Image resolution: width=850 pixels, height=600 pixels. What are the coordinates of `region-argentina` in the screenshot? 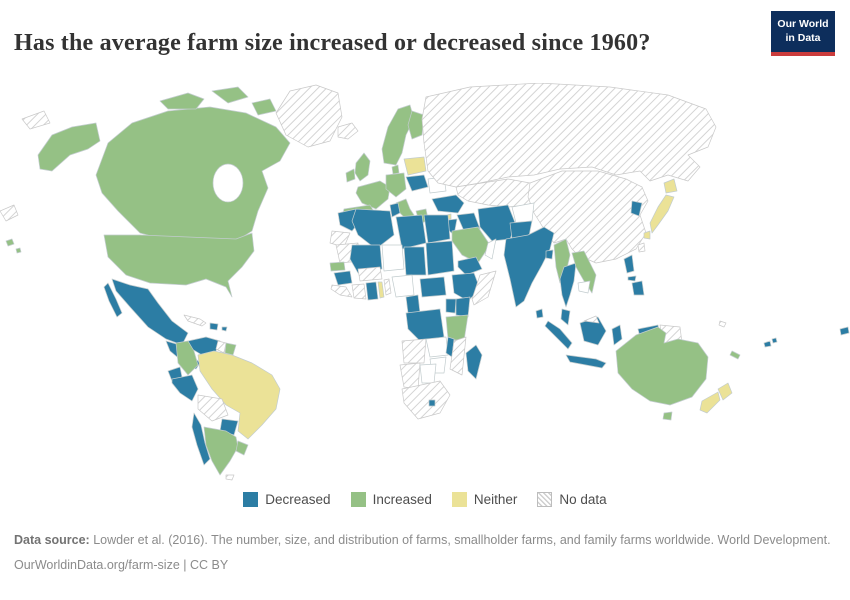 It's located at (221, 451).